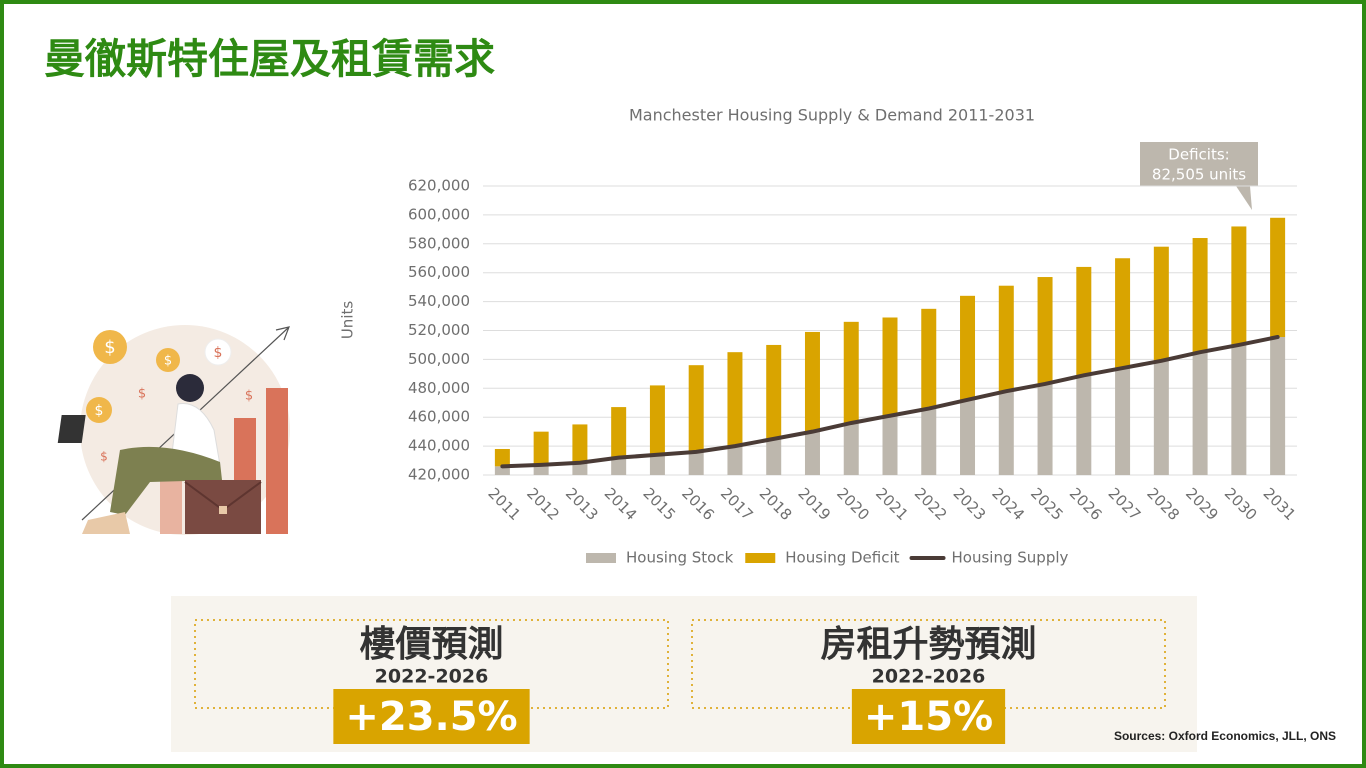  Describe the element at coordinates (439, 359) in the screenshot. I see `y-tick-label: 500,000` at that location.